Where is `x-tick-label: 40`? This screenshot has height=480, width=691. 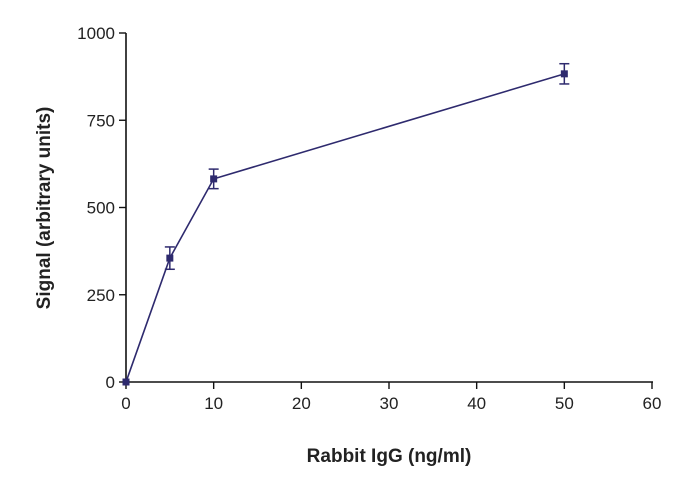
x-tick-label: 40 is located at coordinates (476, 403).